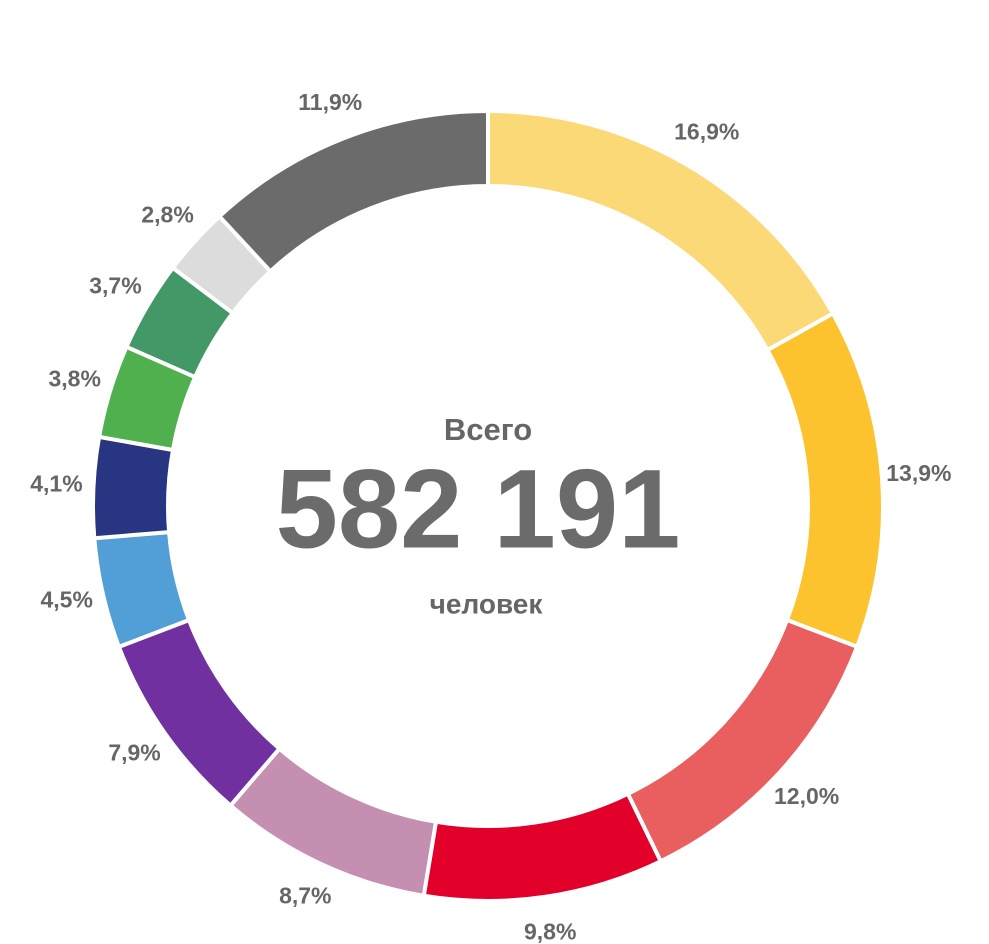  What do you see at coordinates (330, 102) in the screenshot?
I see `data-label: 11,9%` at bounding box center [330, 102].